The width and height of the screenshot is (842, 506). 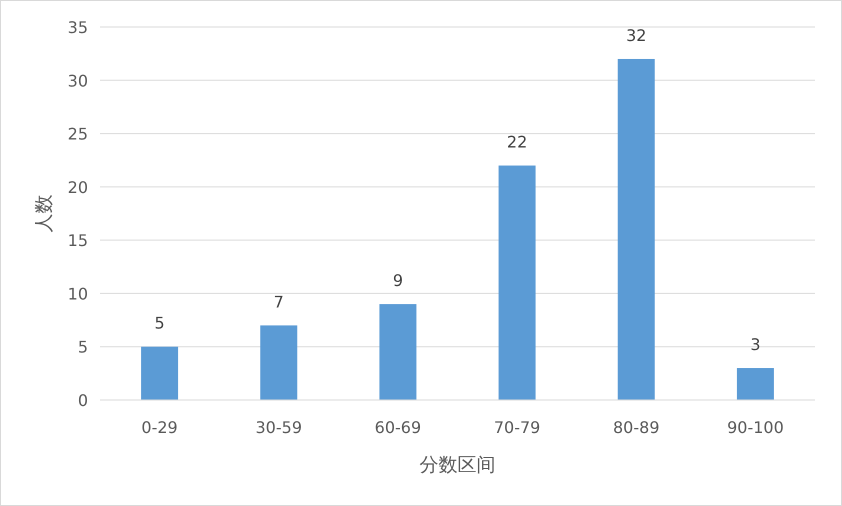 What do you see at coordinates (83, 400) in the screenshot?
I see `y-tick-label: 0` at bounding box center [83, 400].